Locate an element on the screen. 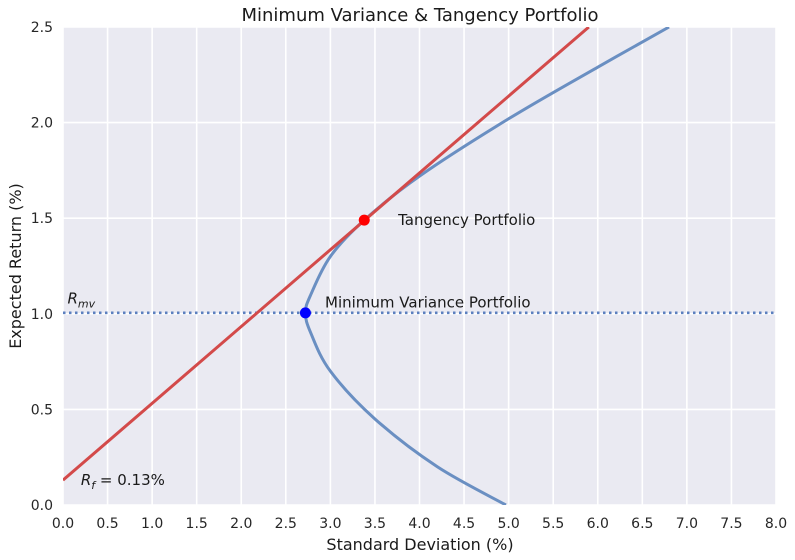 This screenshot has height=560, width=795. min-variance-point is located at coordinates (305, 313).